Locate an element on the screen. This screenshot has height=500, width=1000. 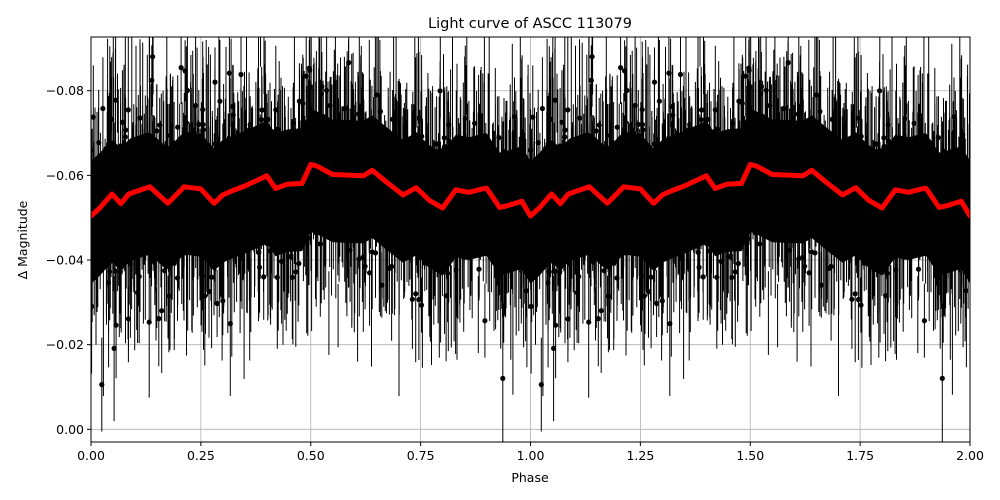
x-tick-label: 1.75 is located at coordinates (860, 455).